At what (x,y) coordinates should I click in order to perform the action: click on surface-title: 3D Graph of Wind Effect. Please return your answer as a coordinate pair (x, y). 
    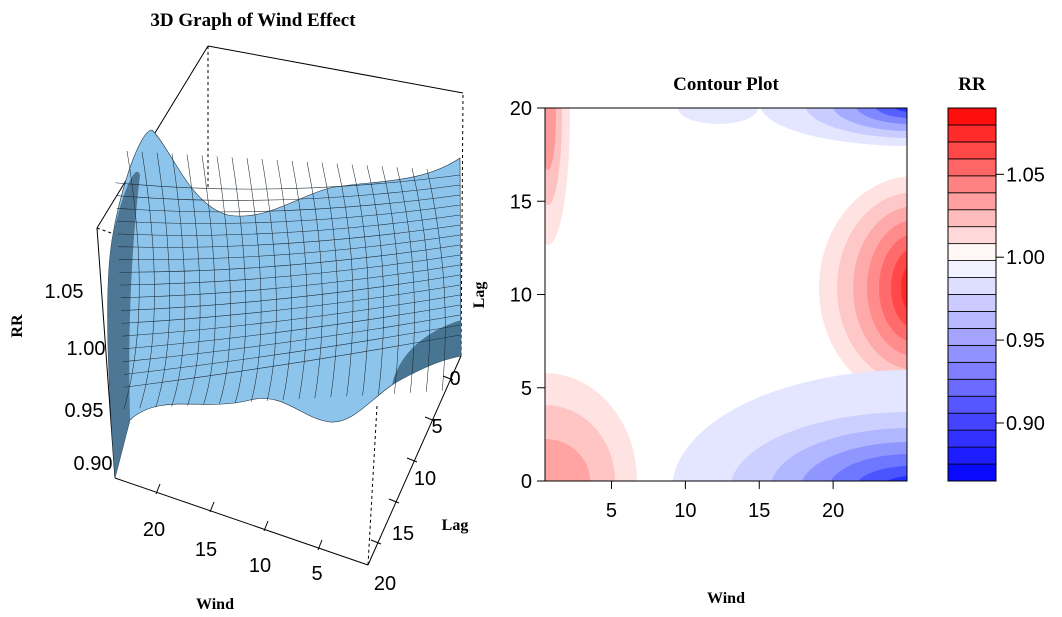
    Looking at the image, I should click on (253, 20).